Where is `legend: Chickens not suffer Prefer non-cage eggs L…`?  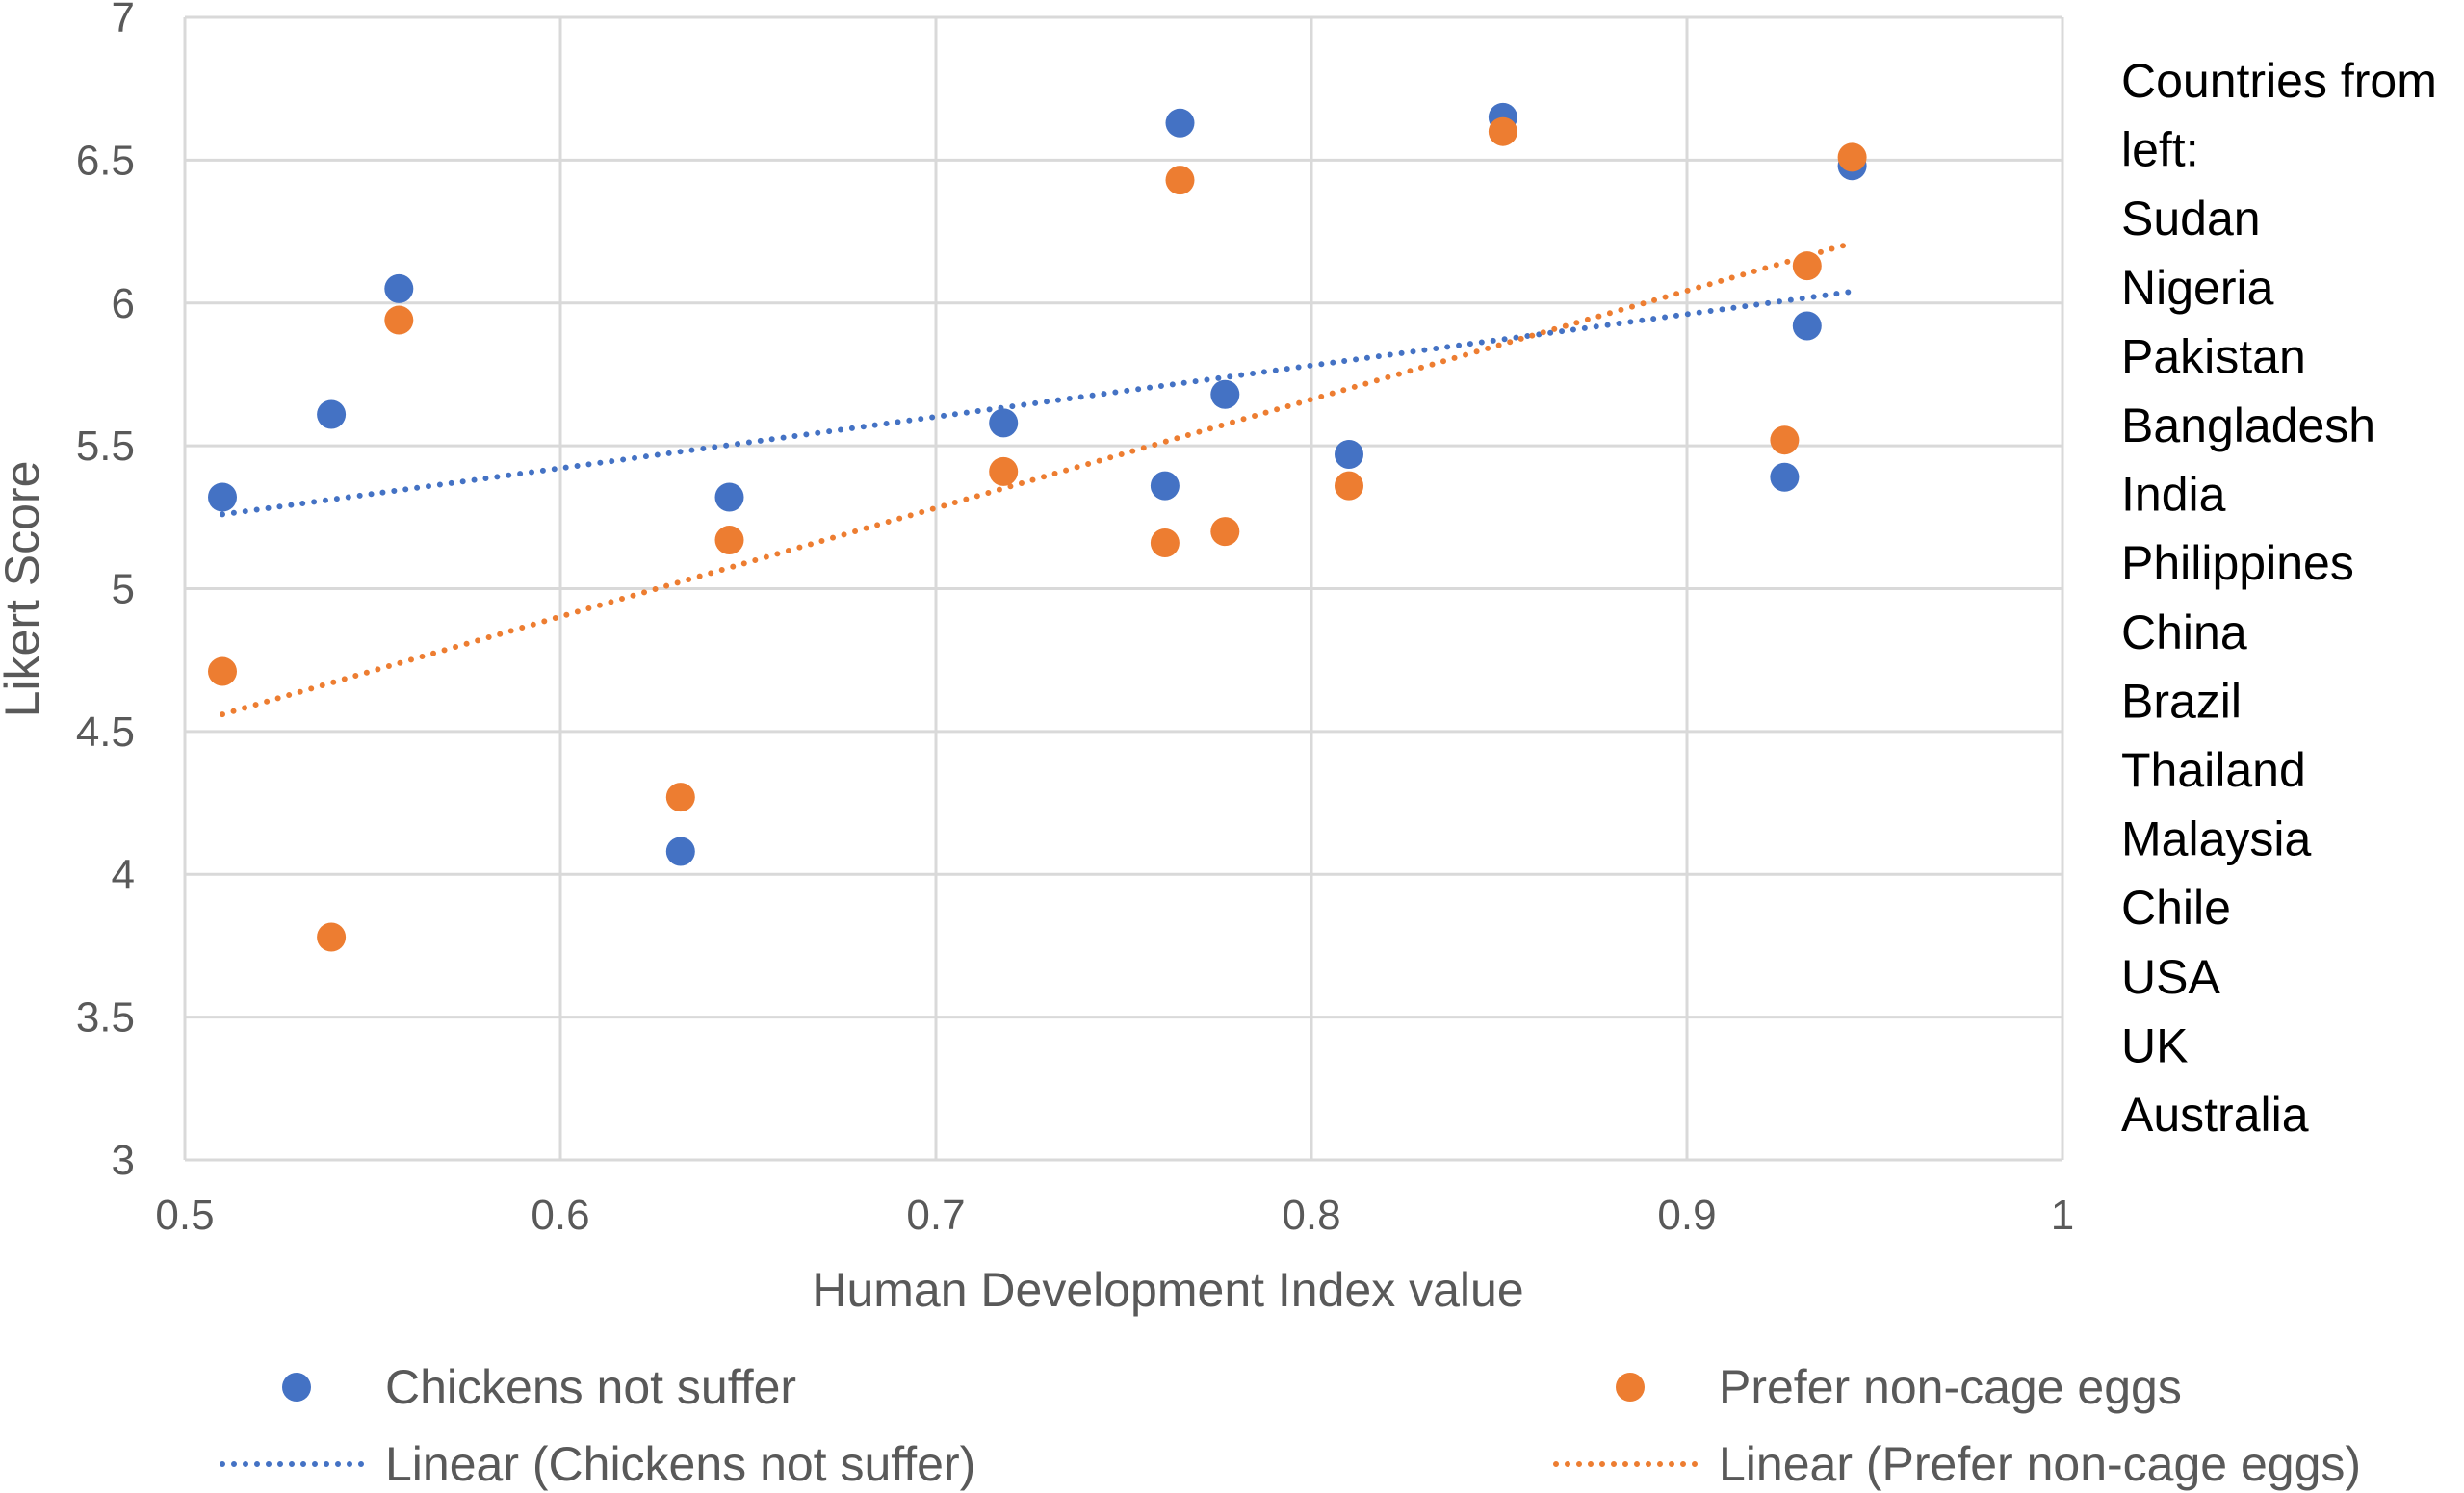 legend: Chickens not suffer Prefer non-cage eggs L… is located at coordinates (1290, 1426).